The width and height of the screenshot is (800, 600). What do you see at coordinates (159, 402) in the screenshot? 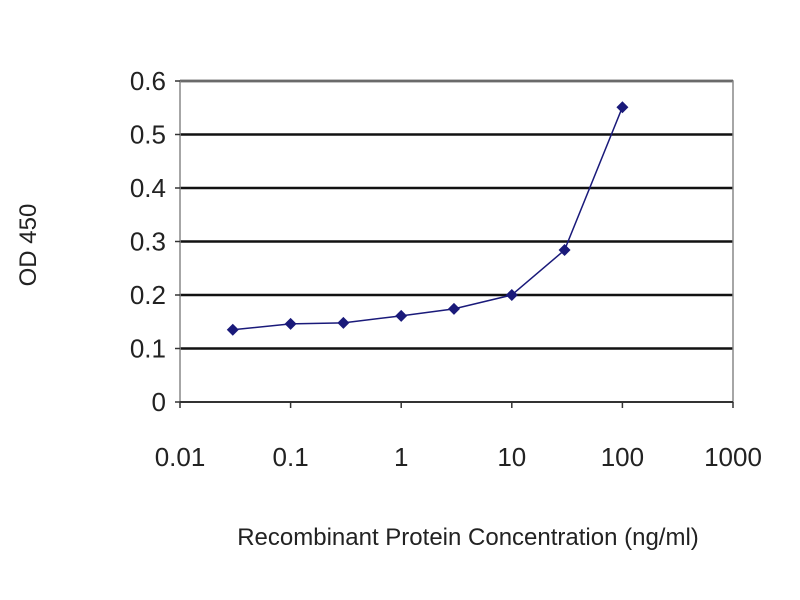
I see `y-tick-label: 0` at bounding box center [159, 402].